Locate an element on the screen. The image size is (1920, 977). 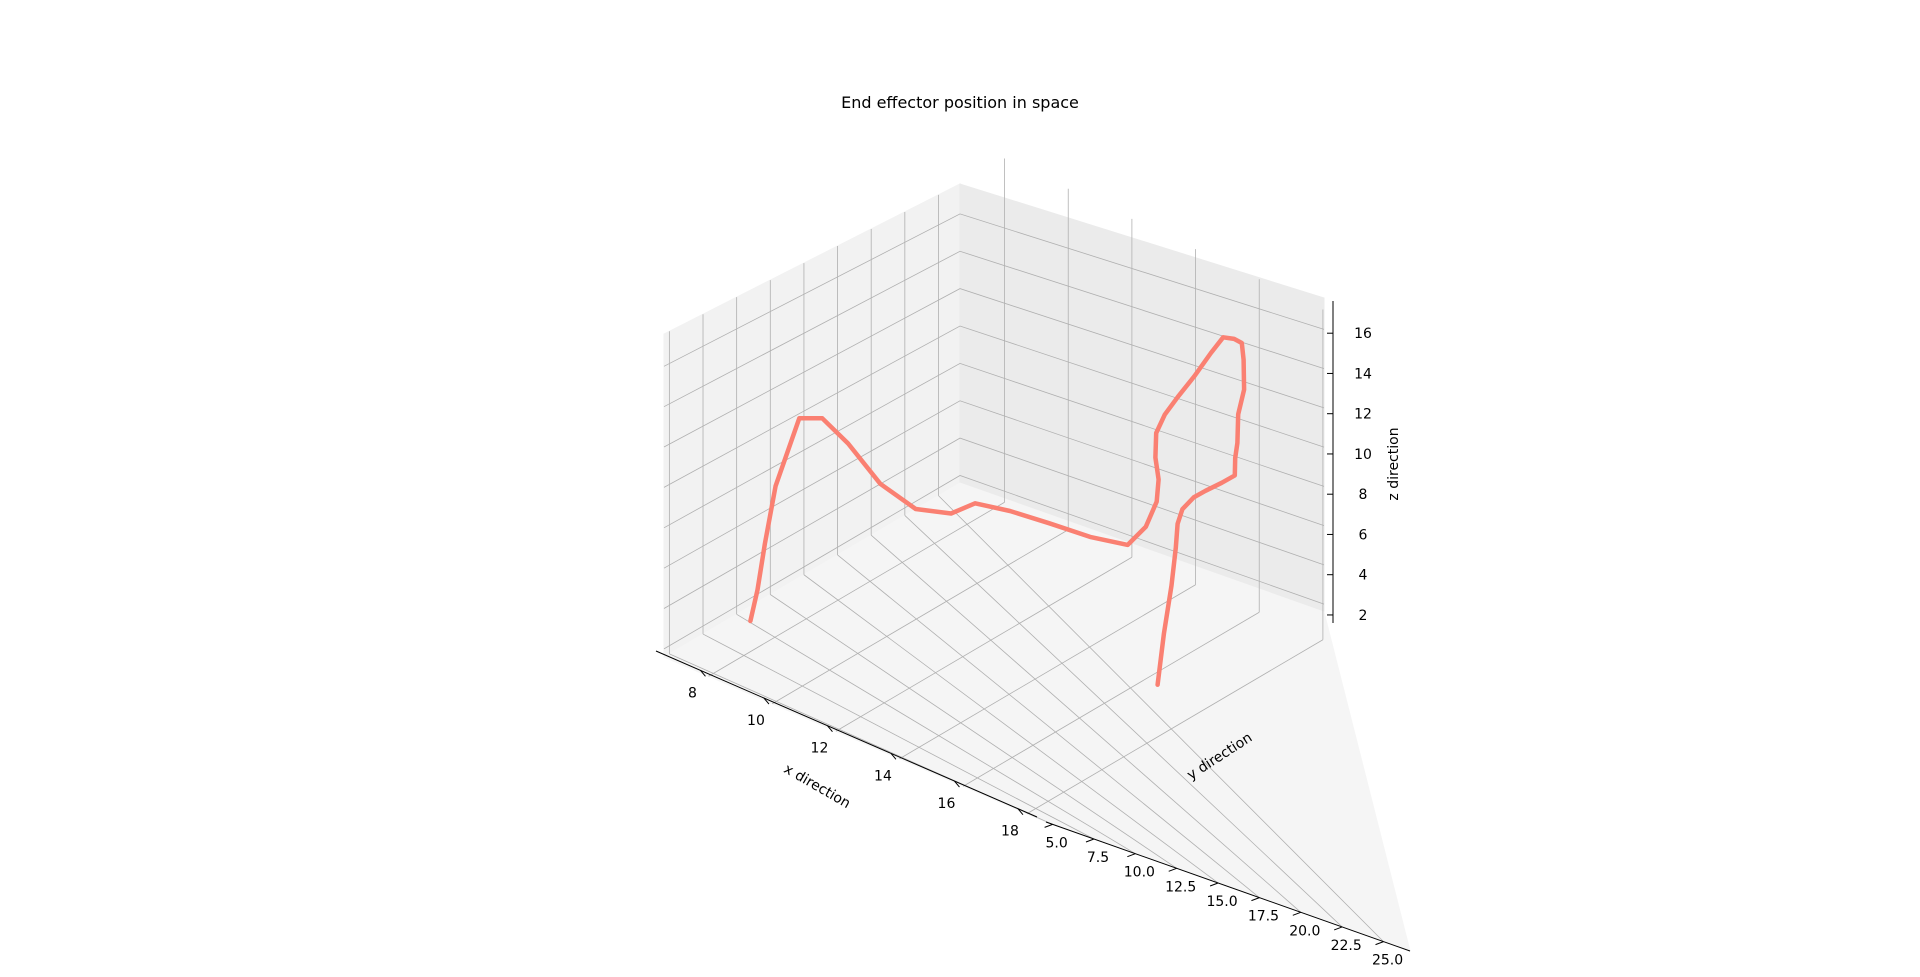
z-tick-label: 4 is located at coordinates (1363, 576).